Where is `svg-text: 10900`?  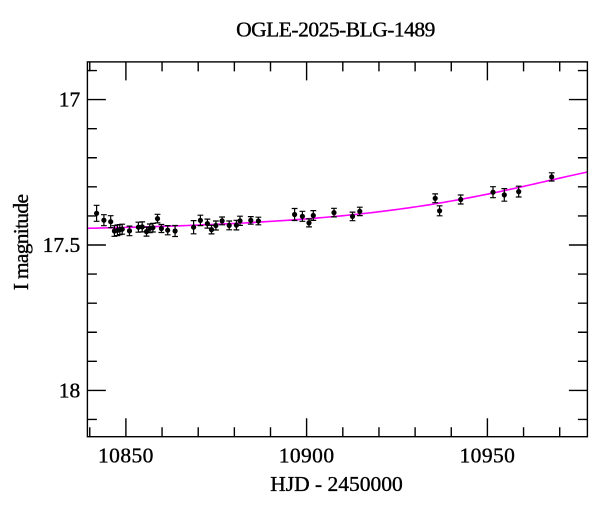
svg-text: 10900 is located at coordinates (307, 455).